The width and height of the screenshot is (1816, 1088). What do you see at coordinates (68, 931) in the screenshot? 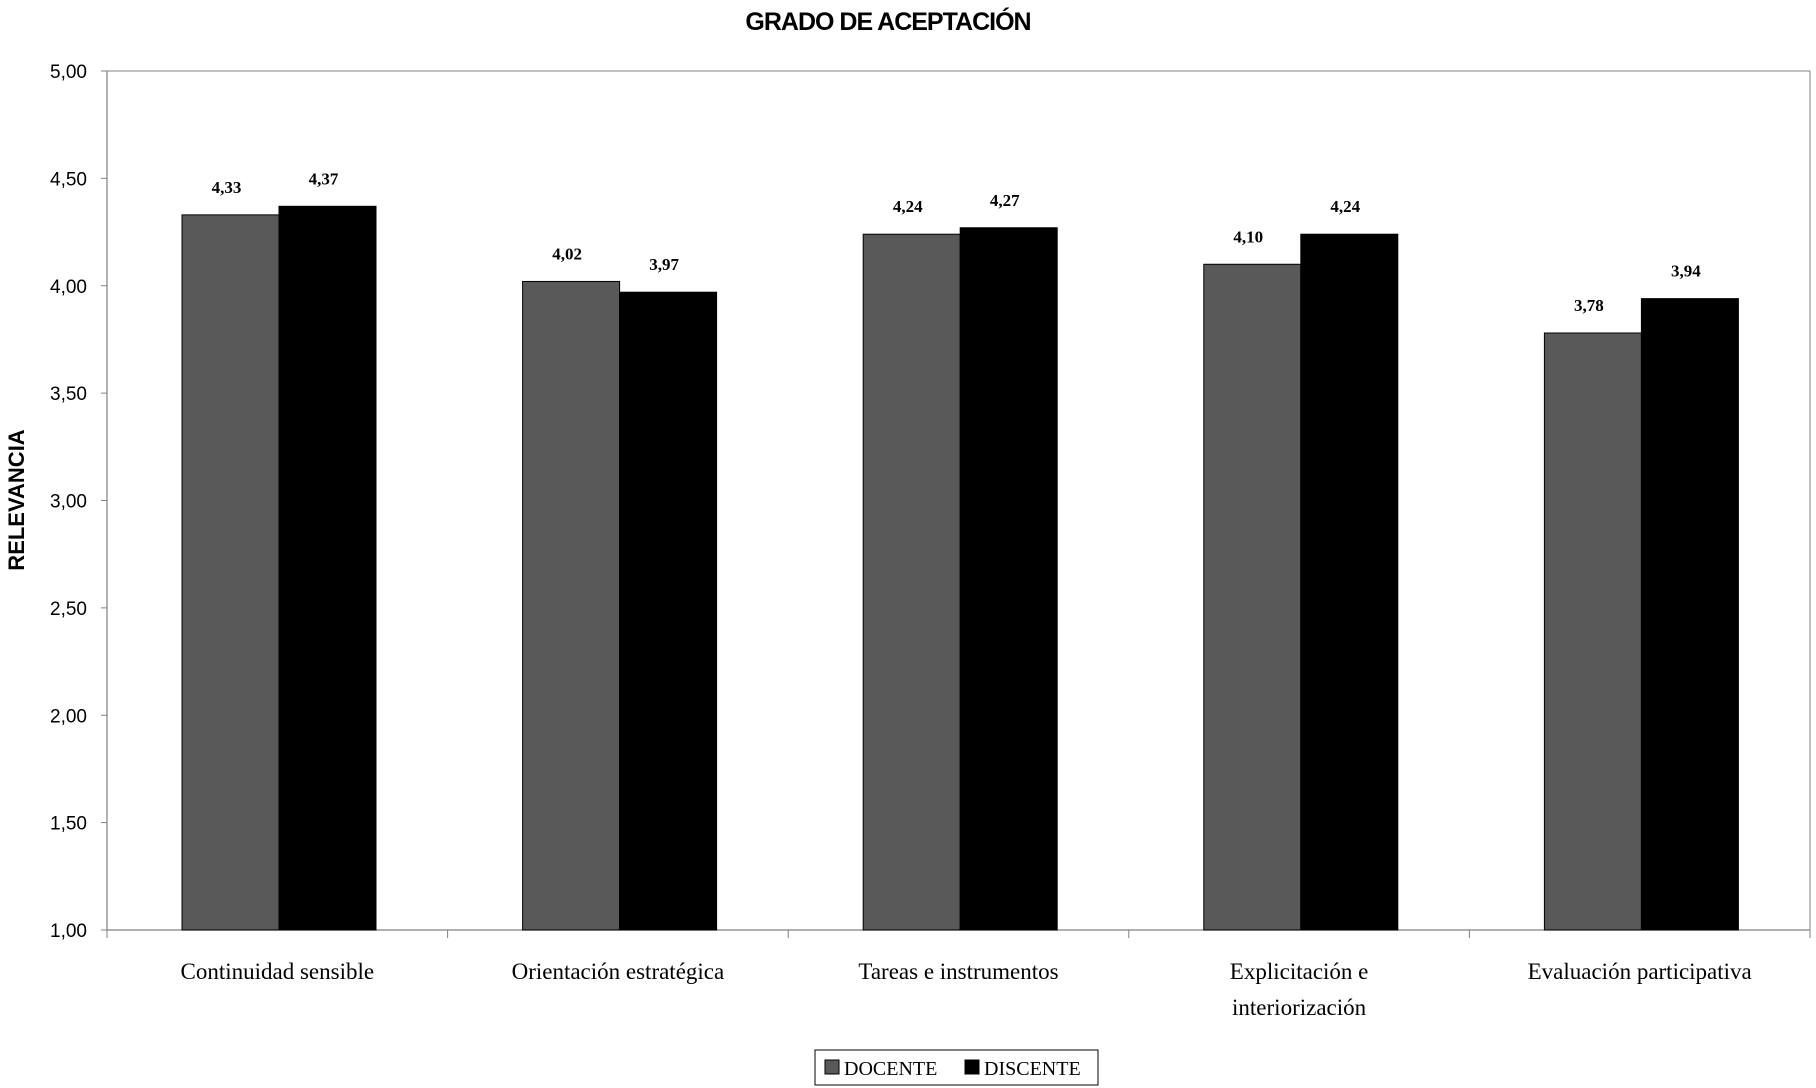
I see `y-tick-label: 1,00` at bounding box center [68, 931].